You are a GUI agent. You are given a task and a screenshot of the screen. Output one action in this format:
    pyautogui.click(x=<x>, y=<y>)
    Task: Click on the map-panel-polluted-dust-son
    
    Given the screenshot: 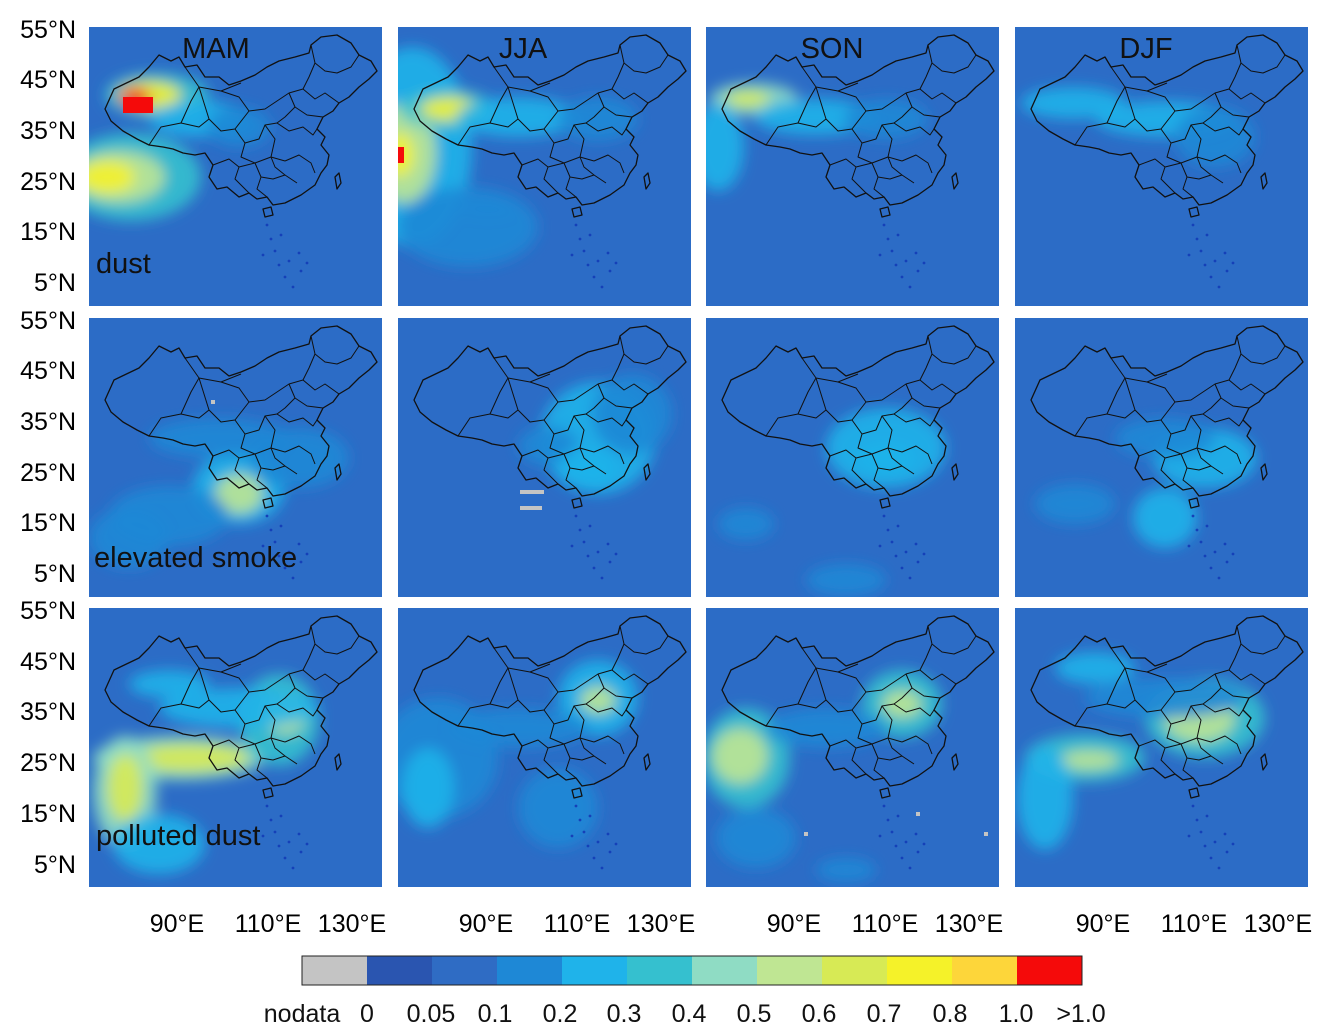 What is the action you would take?
    pyautogui.click(x=852, y=747)
    